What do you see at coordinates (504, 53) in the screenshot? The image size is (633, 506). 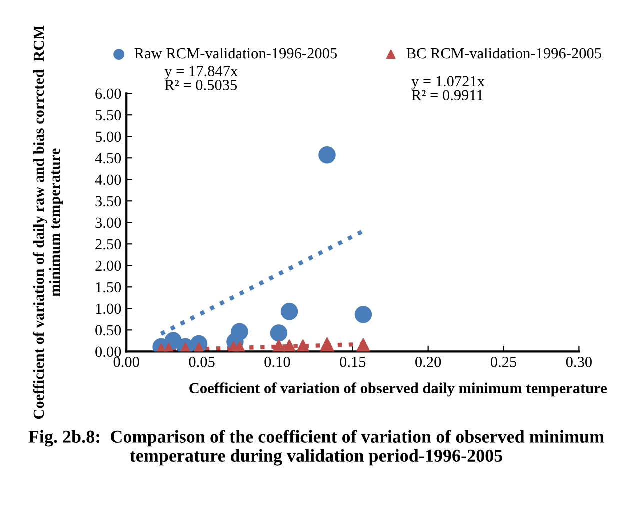 I see `legend-label: BC RCM-validation-1996-2005` at bounding box center [504, 53].